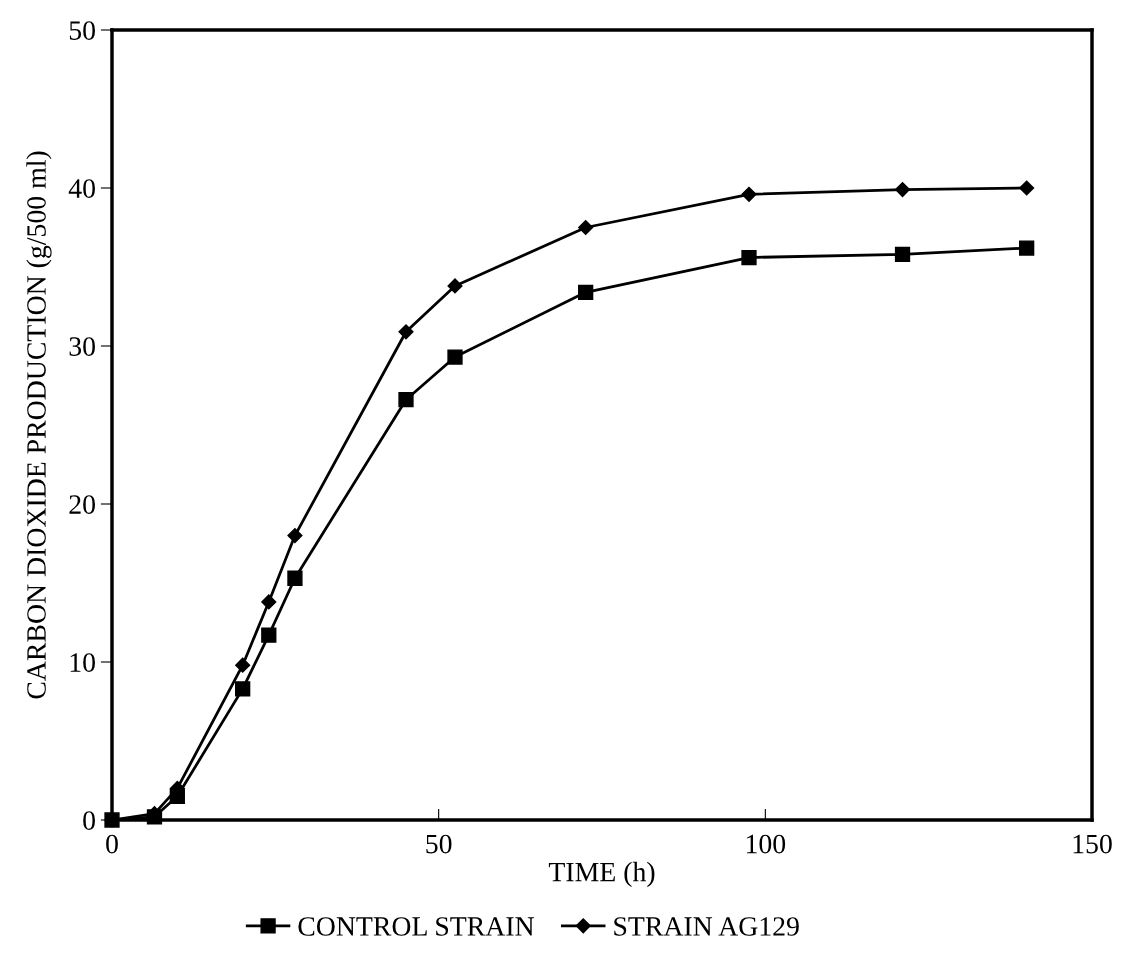 The height and width of the screenshot is (966, 1129). I want to click on y-tick-label: 40, so click(81, 188).